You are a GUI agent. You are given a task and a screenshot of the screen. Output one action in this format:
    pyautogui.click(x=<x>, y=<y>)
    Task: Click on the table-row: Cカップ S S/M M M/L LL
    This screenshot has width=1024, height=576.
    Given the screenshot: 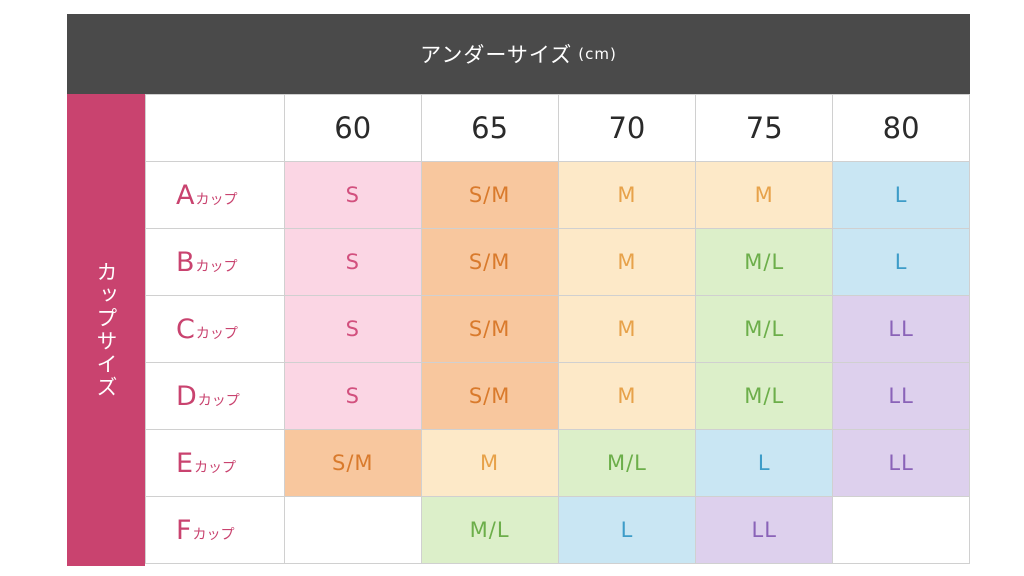 What is the action you would take?
    pyautogui.click(x=557, y=329)
    